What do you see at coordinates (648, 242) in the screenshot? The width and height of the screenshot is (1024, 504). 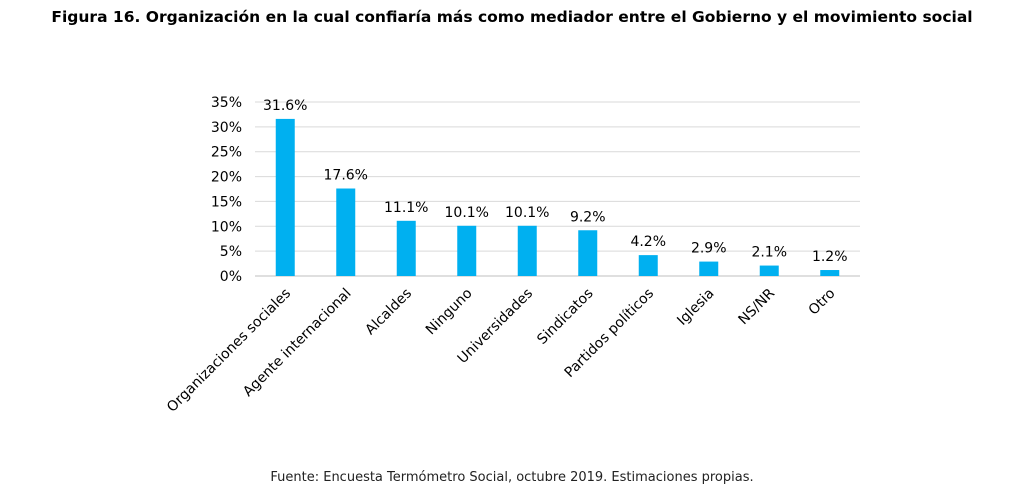 I see `data-label: 4.2%` at bounding box center [648, 242].